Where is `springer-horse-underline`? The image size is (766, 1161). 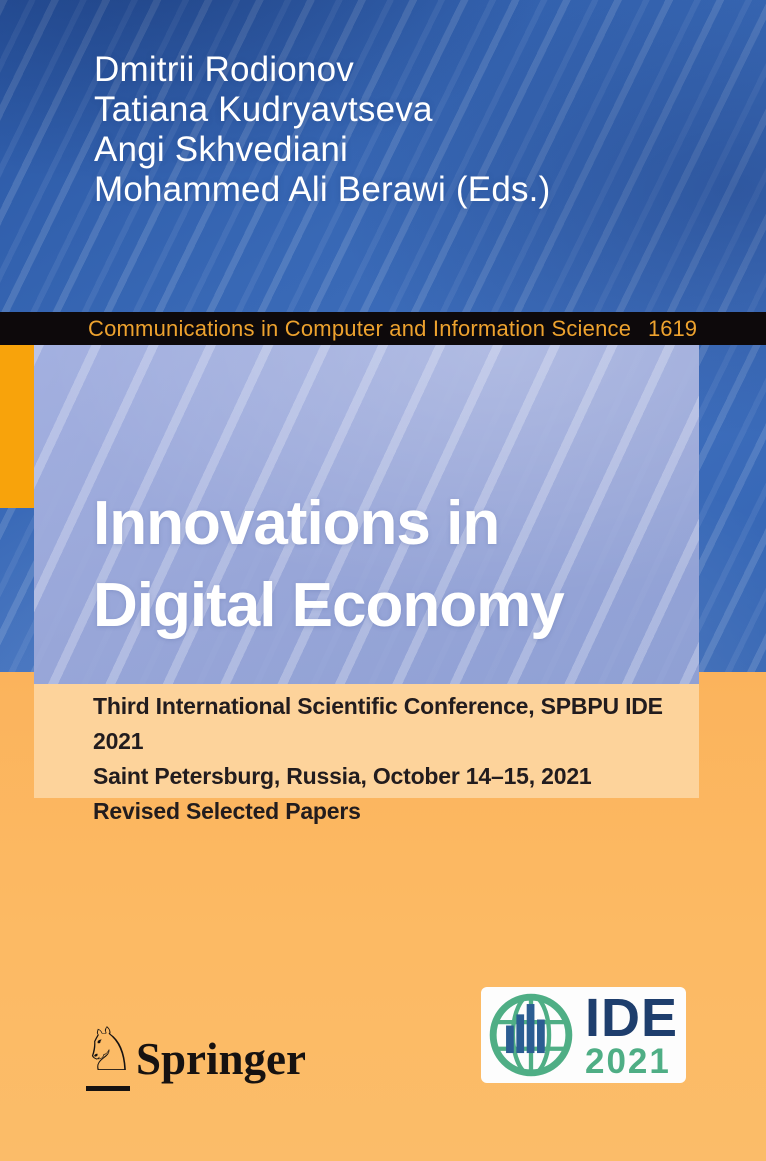
springer-horse-underline is located at coordinates (108, 1088).